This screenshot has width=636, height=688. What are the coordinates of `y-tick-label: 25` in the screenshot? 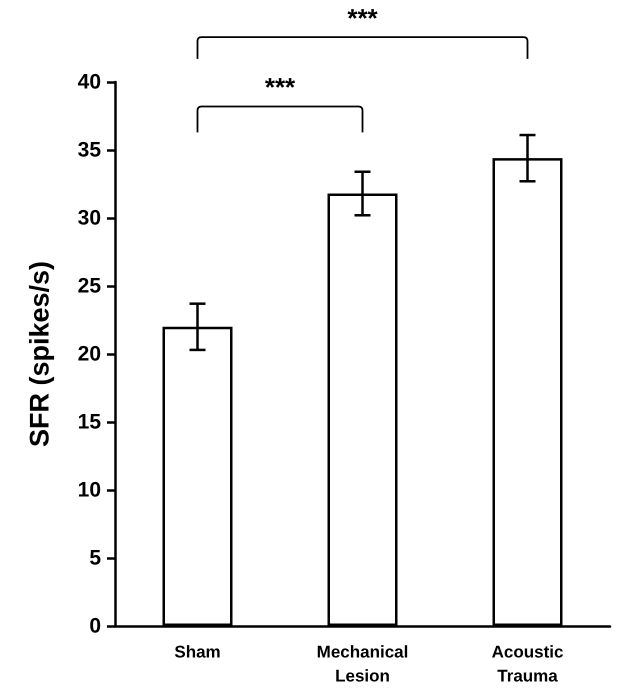 It's located at (90, 286).